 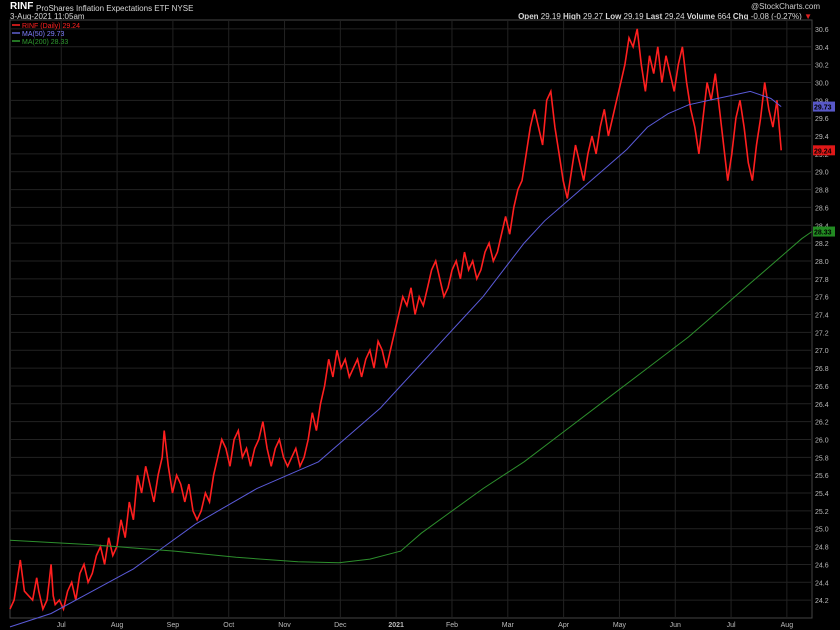 What do you see at coordinates (572, 16) in the screenshot?
I see `high-label: High` at bounding box center [572, 16].